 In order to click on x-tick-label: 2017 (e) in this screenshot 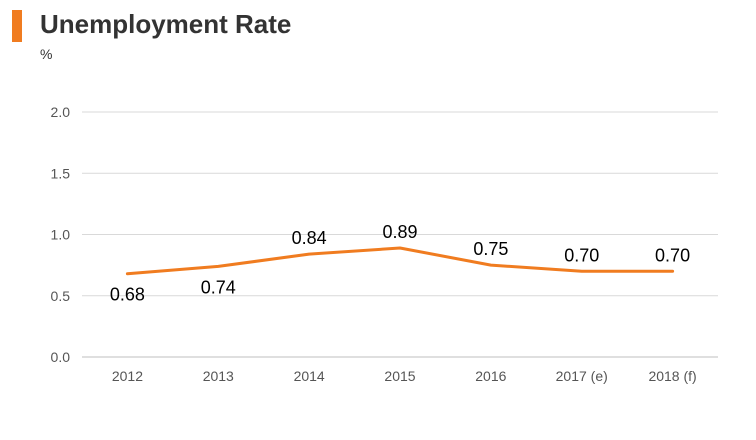, I will do `click(582, 376)`.